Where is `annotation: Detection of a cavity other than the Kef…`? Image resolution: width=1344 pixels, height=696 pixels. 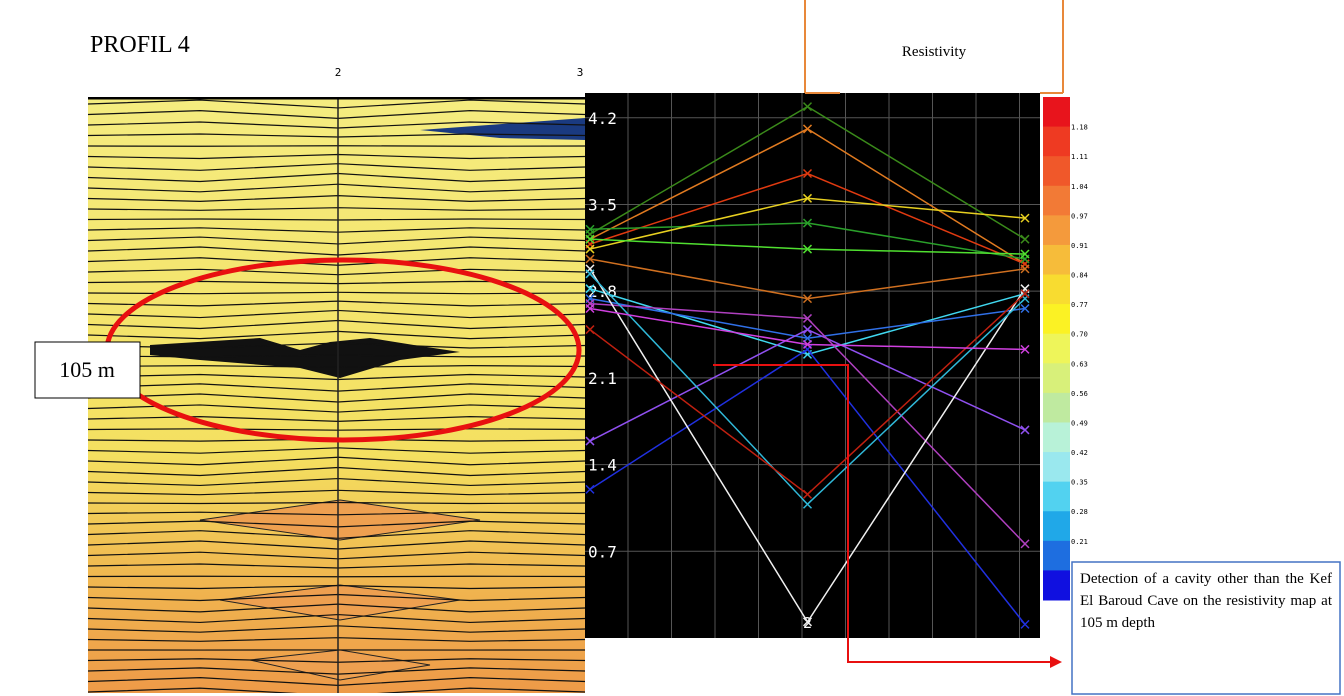 annotation: Detection of a cavity other than the Kef… is located at coordinates (1206, 601).